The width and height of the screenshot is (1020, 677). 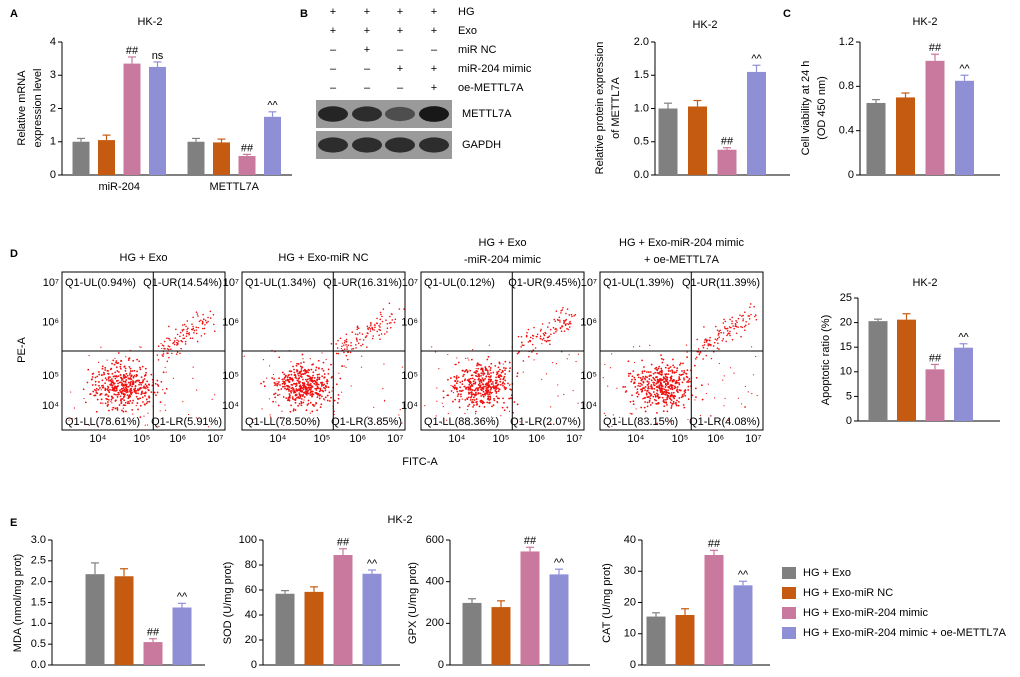 I want to click on quadrant-label: Q1-UR(16.31%), so click(x=362, y=283).